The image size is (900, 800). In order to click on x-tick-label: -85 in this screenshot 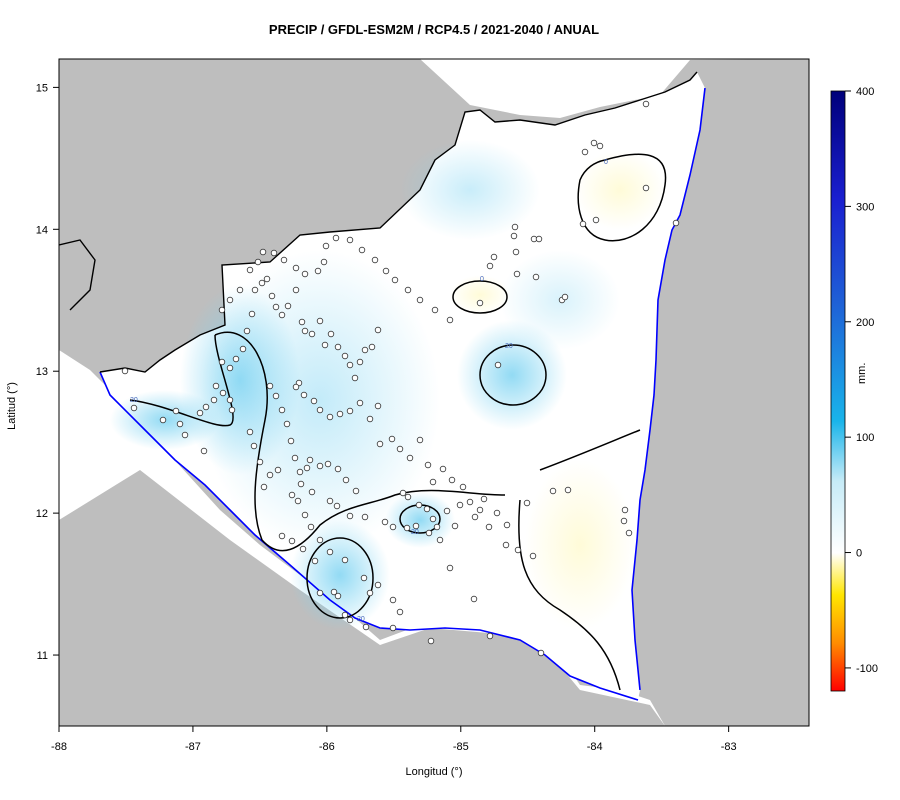, I will do `click(461, 747)`.